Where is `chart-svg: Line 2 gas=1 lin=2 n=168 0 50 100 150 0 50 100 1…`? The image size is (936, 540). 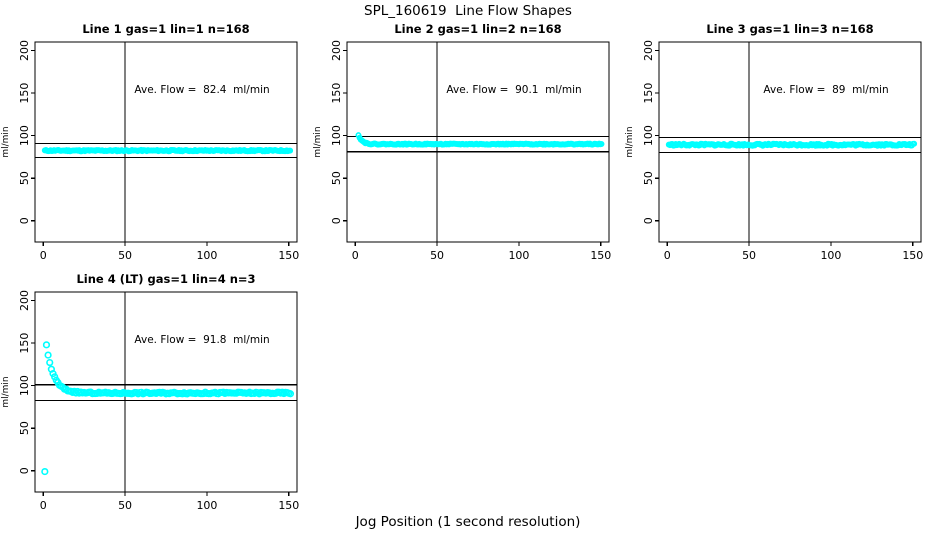
chart-svg: Line 2 gas=1 lin=2 n=168 0 50 100 150 0 50 100 1… is located at coordinates (462, 142).